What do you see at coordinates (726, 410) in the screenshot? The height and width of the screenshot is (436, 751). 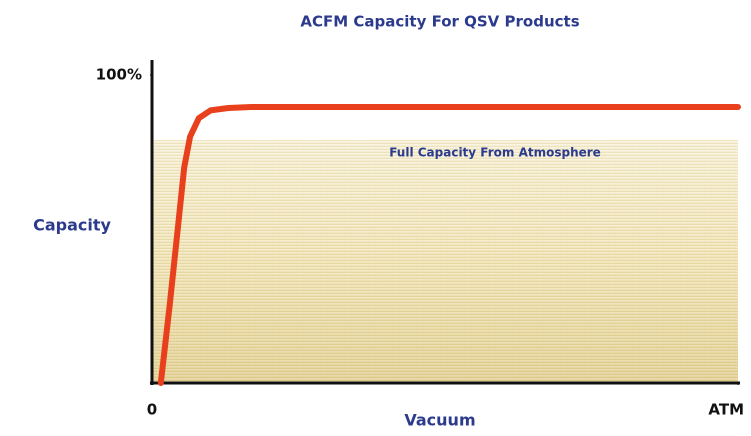 I see `x-tick-label: ATM` at bounding box center [726, 410].